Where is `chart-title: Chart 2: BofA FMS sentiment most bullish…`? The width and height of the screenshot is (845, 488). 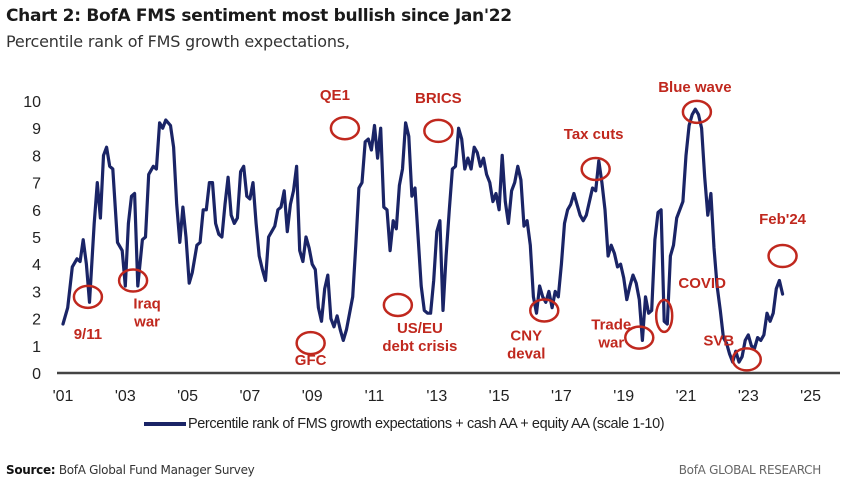
chart-title: Chart 2: BofA FMS sentiment most bullish… is located at coordinates (259, 16).